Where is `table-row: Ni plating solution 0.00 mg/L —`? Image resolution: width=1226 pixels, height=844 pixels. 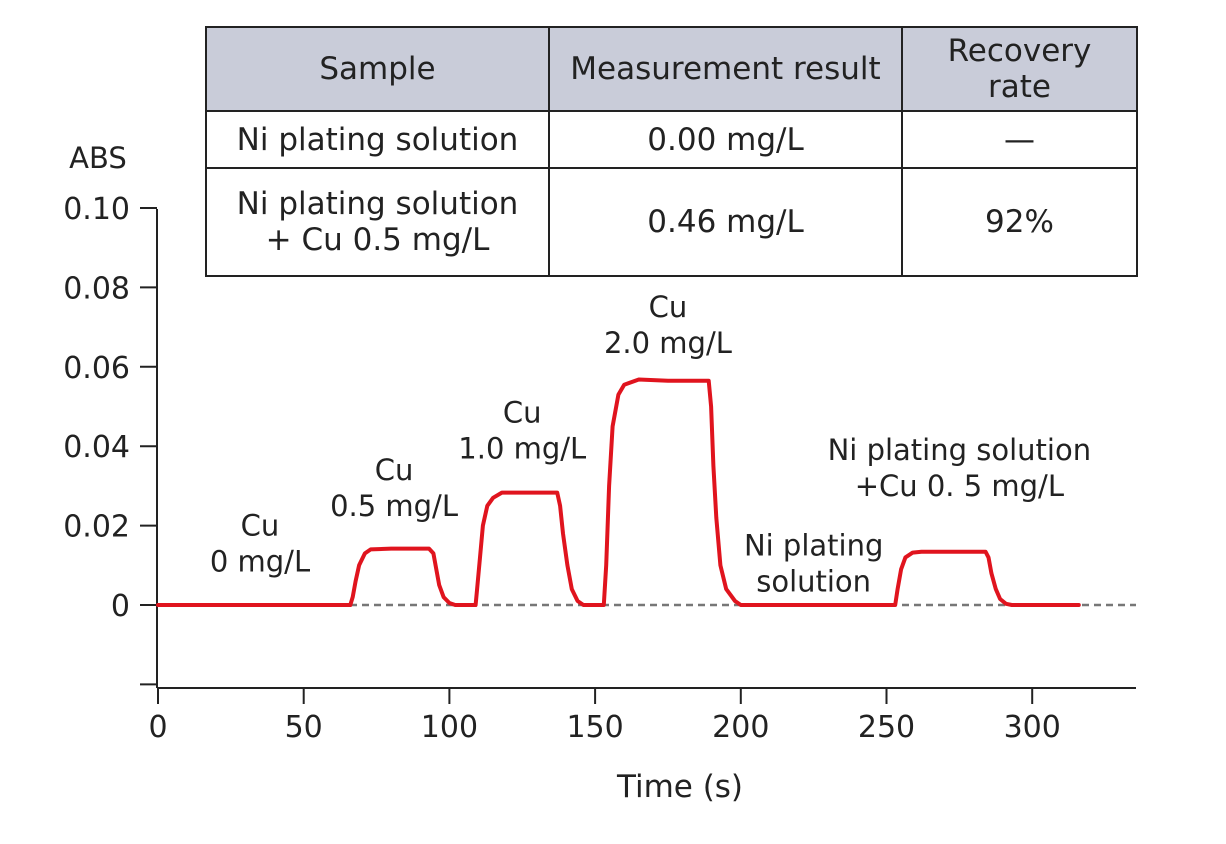 table-row: Ni plating solution 0.00 mg/L — is located at coordinates (671, 139).